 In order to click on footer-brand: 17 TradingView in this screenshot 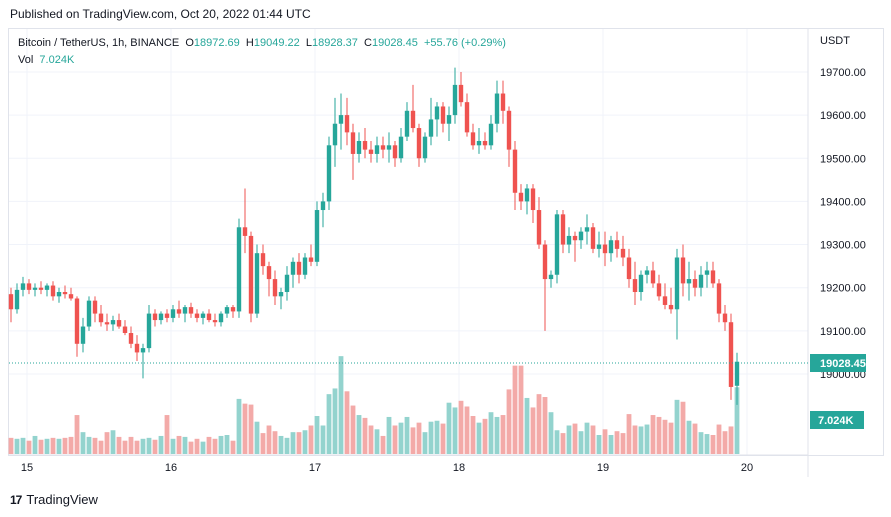, I will do `click(54, 499)`.